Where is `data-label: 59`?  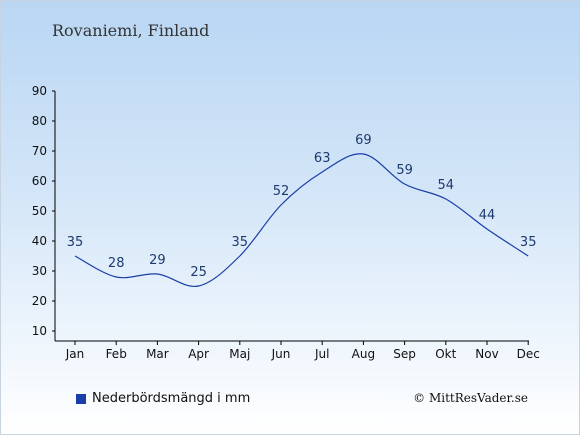
data-label: 59 is located at coordinates (404, 170).